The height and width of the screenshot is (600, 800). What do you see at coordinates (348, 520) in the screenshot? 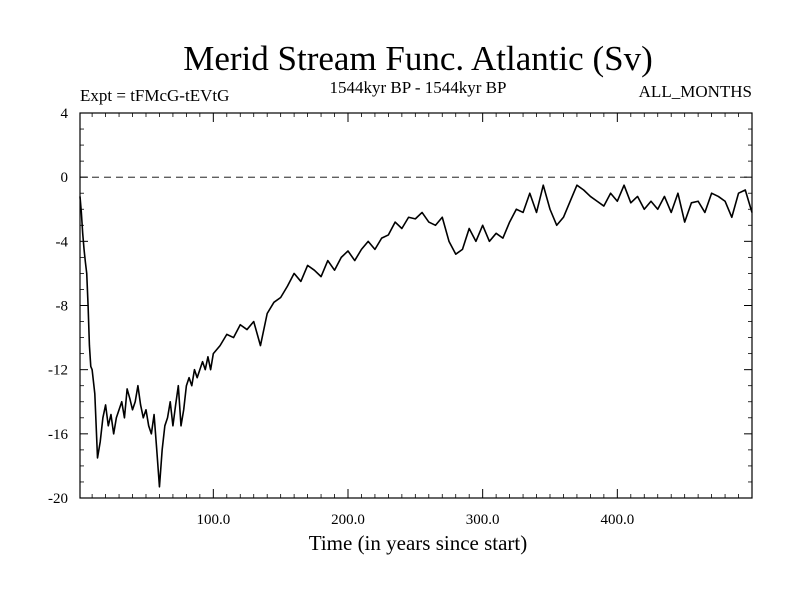
I see `x-tick-label: 200.0` at bounding box center [348, 520].